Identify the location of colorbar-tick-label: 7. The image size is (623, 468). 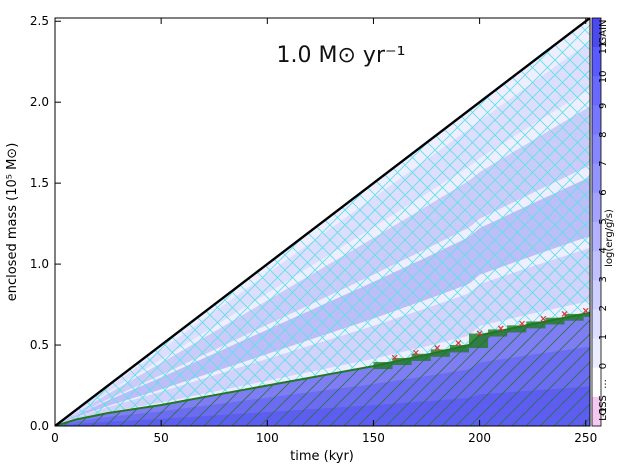
(603, 163).